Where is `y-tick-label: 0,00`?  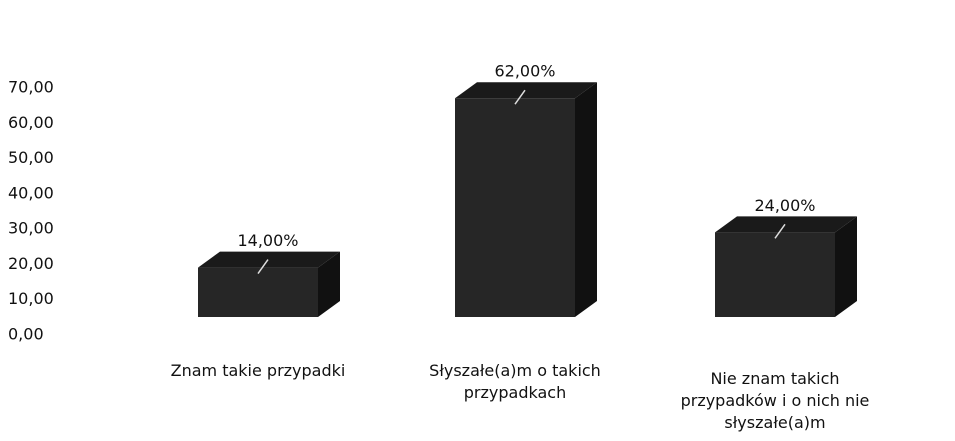 y-tick-label: 0,00 is located at coordinates (26, 334).